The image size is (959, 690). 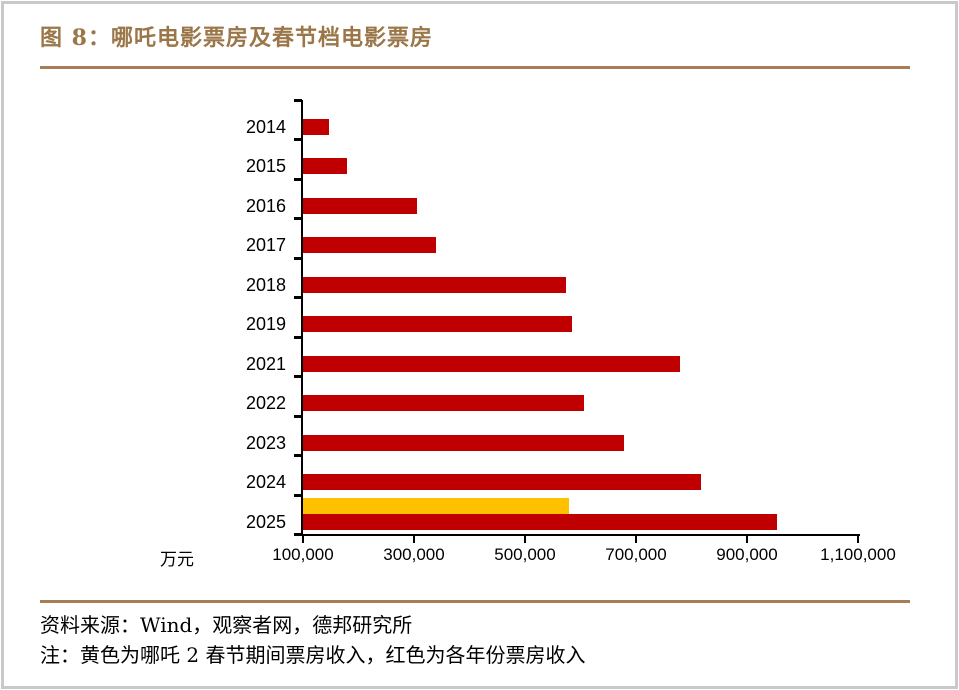 What do you see at coordinates (316, 127) in the screenshot?
I see `bar-annual-boxoffice-2014` at bounding box center [316, 127].